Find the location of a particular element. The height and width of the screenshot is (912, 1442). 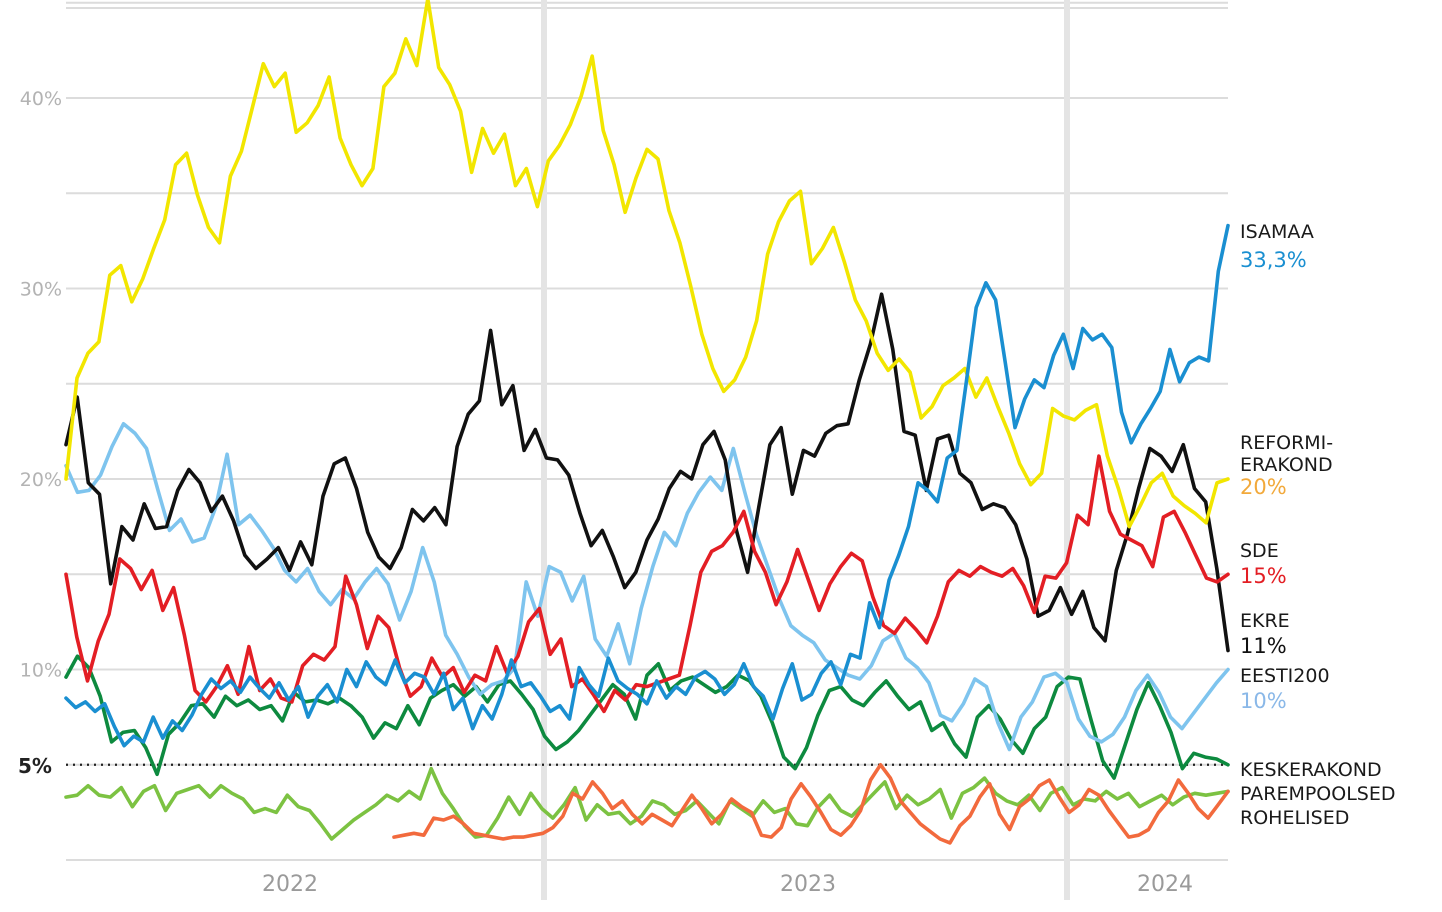

y-tick-label: 20% is located at coordinates (41, 480).